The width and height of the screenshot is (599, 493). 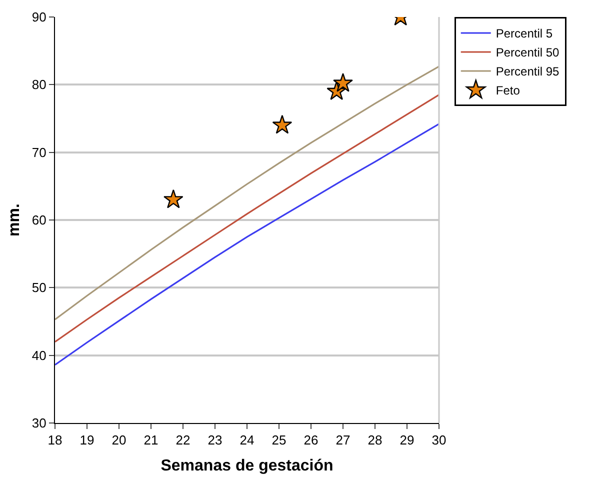 I want to click on x-tick-label: 24, so click(x=247, y=440).